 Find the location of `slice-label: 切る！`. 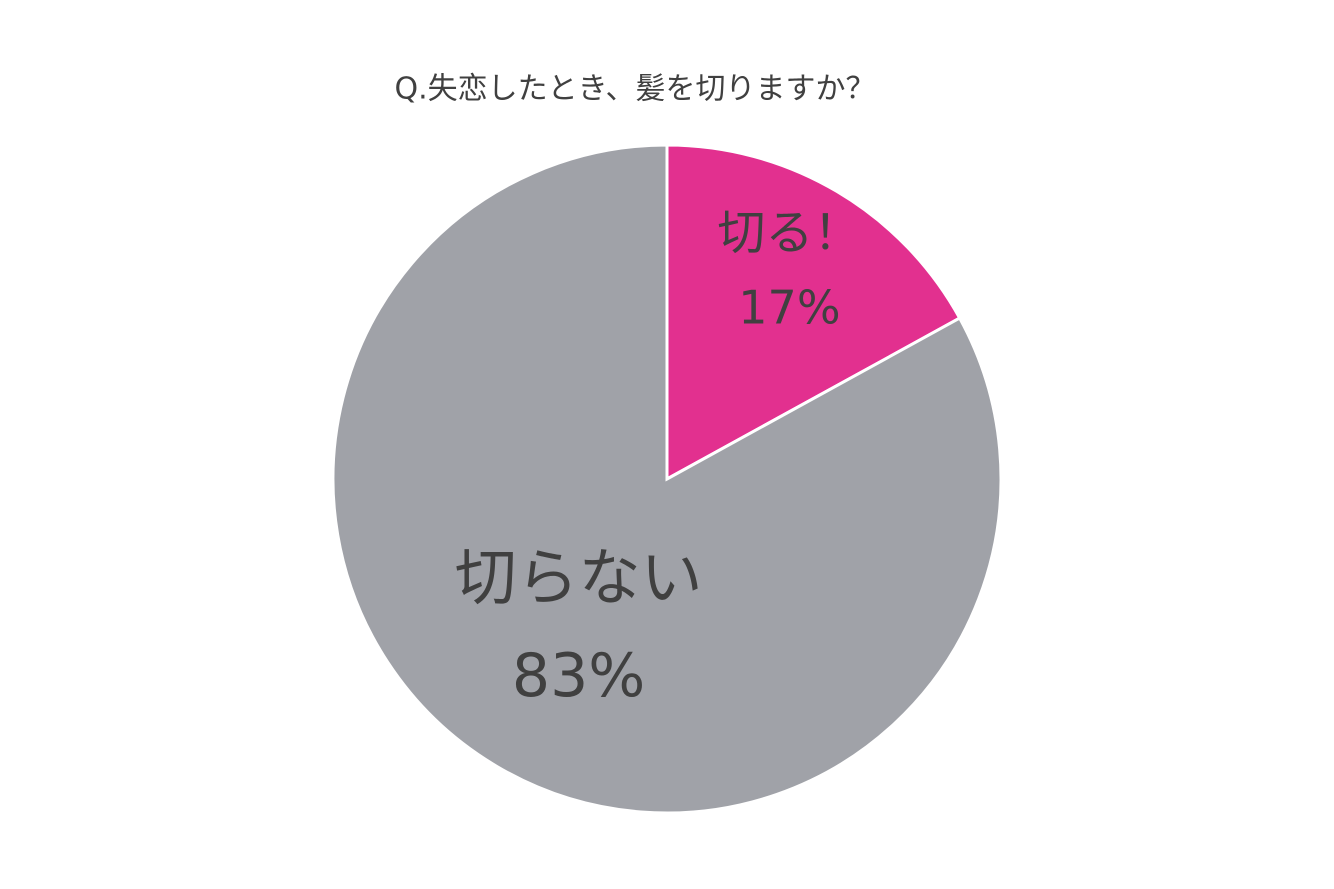

slice-label: 切る！ is located at coordinates (789, 233).